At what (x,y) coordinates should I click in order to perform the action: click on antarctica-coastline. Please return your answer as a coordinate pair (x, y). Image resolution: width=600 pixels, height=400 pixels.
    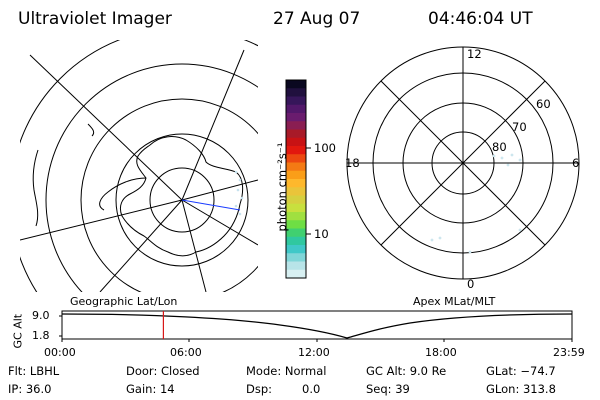
    Looking at the image, I should click on (181, 196).